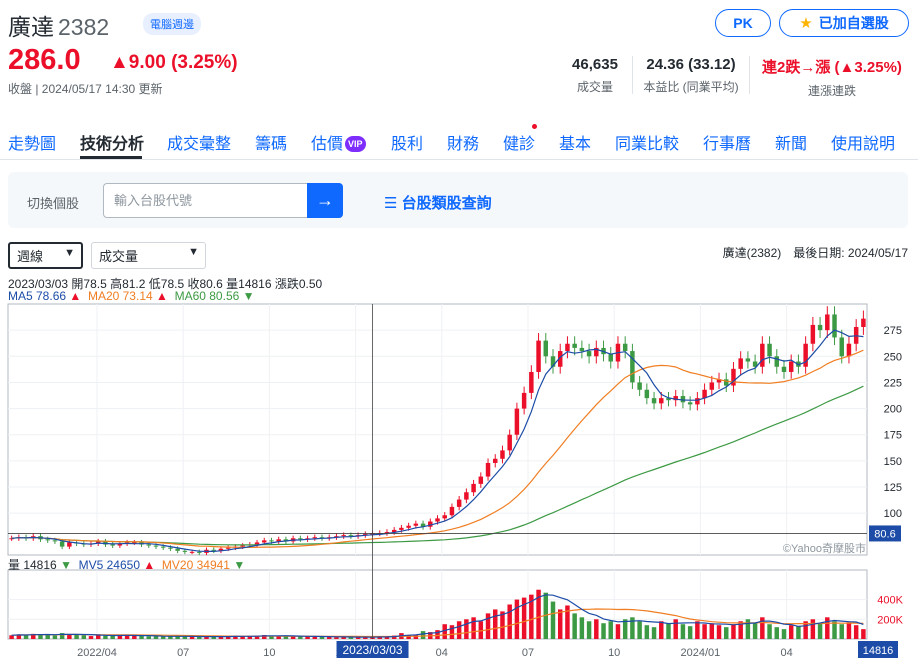 The width and height of the screenshot is (918, 662). Describe the element at coordinates (32, 144) in the screenshot. I see `tab-trend: 走勢圖` at that location.